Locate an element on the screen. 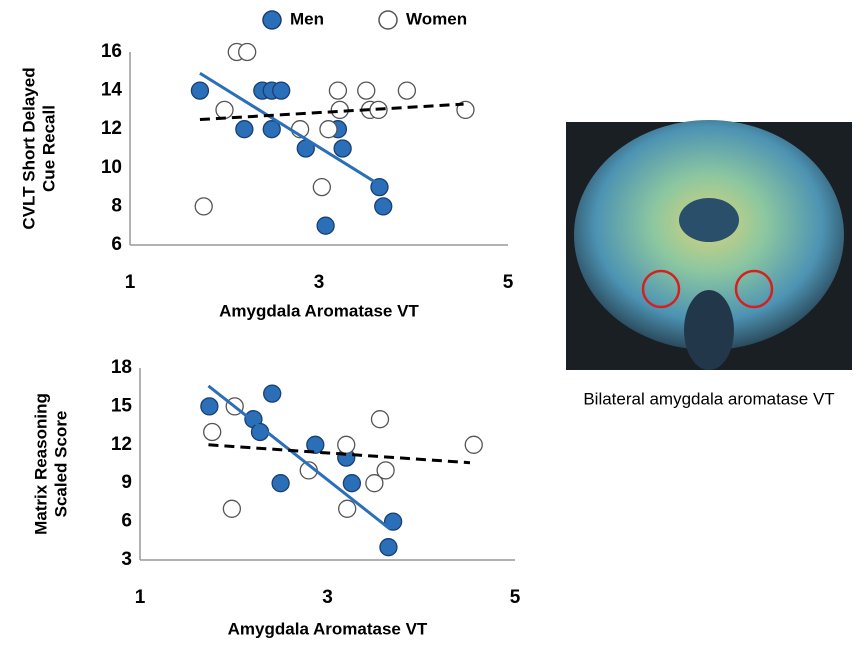 The image size is (865, 645). y-tick-label: 14 is located at coordinates (112, 90).